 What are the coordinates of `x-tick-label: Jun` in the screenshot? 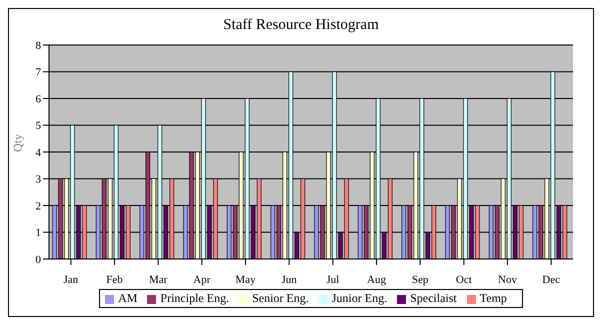 It's located at (290, 280).